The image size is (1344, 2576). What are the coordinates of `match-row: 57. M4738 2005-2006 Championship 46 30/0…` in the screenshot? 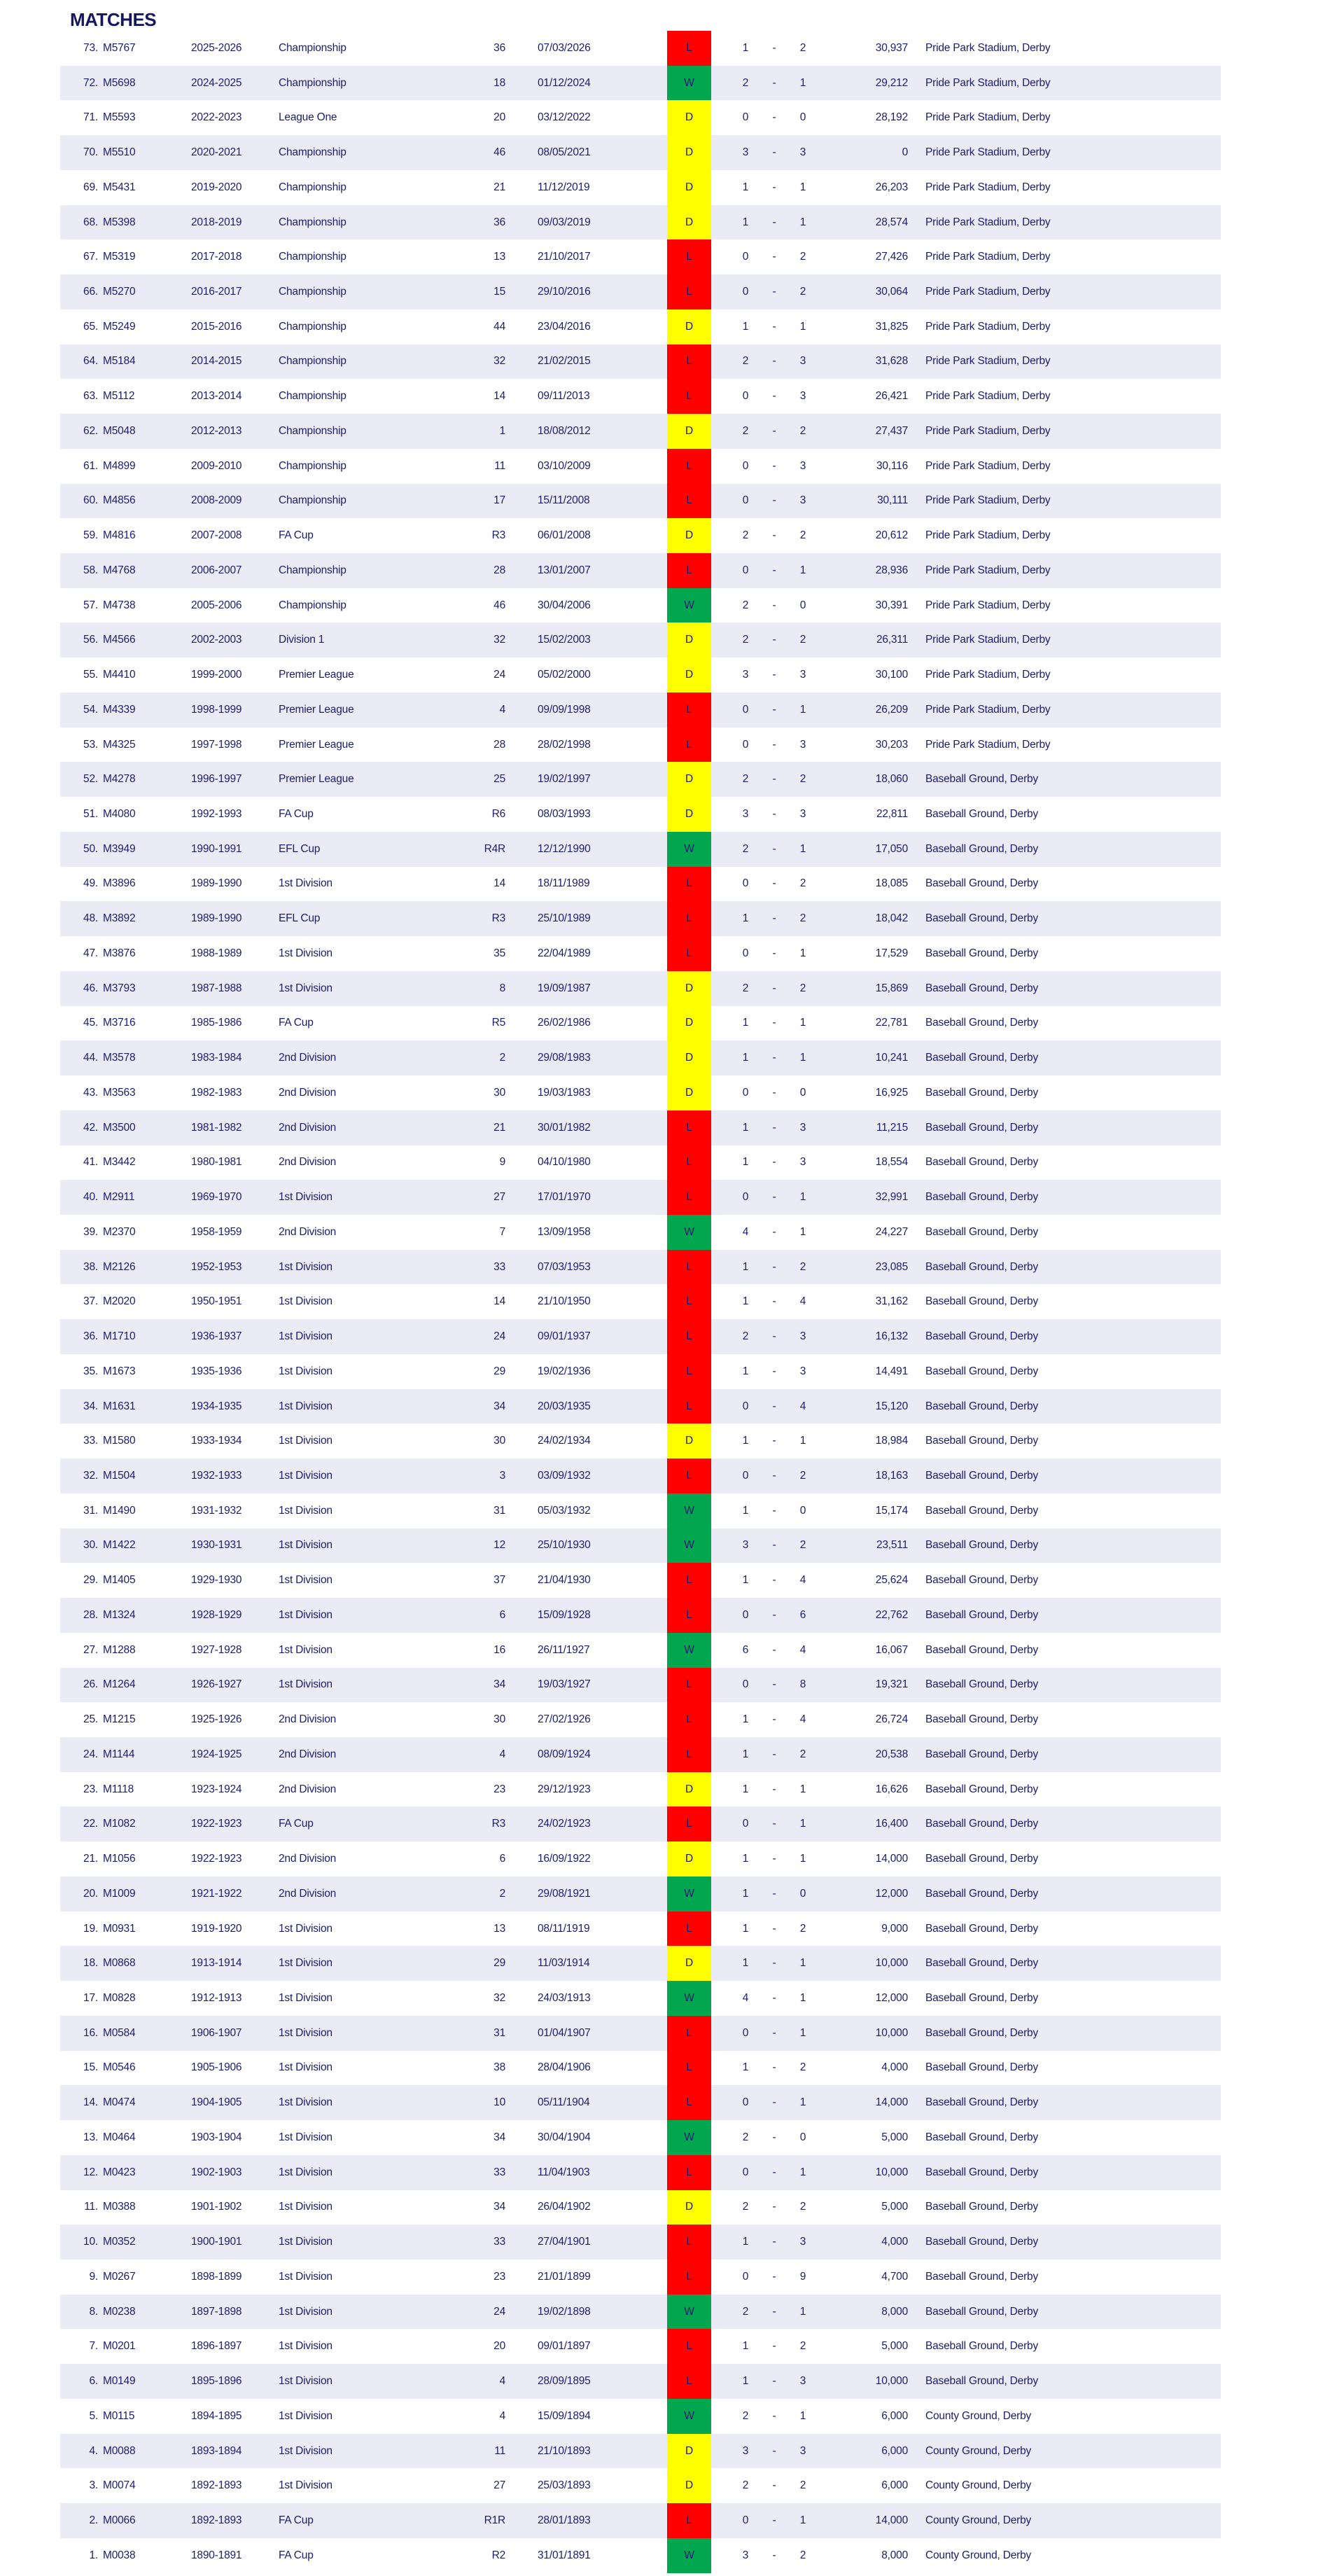 It's located at (640, 605).